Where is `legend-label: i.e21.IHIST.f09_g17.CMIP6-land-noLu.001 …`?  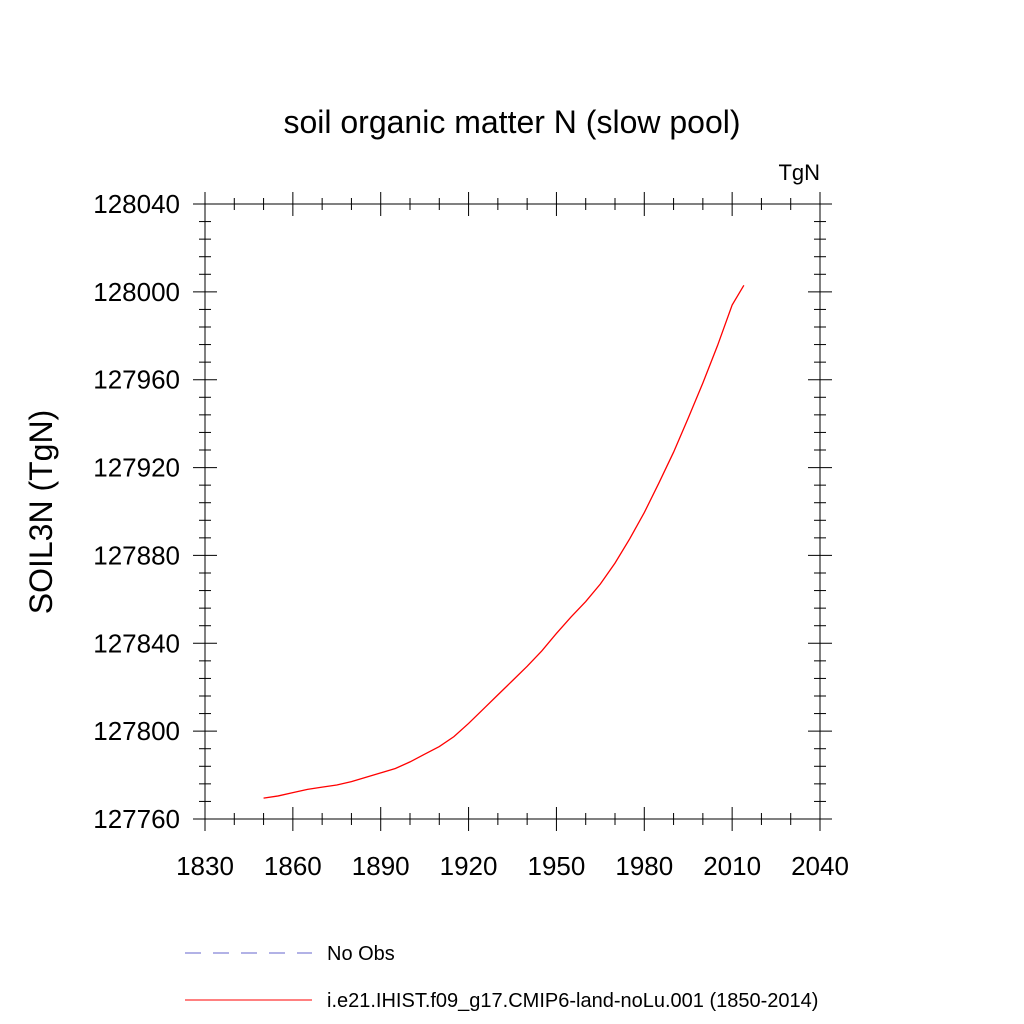 legend-label: i.e21.IHIST.f09_g17.CMIP6-land-noLu.001 … is located at coordinates (572, 1001).